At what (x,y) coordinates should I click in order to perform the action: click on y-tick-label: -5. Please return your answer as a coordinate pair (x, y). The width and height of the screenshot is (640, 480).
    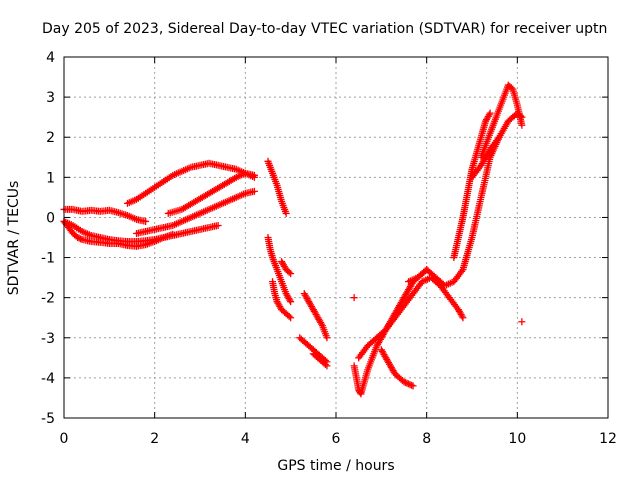
    Looking at the image, I should click on (48, 419).